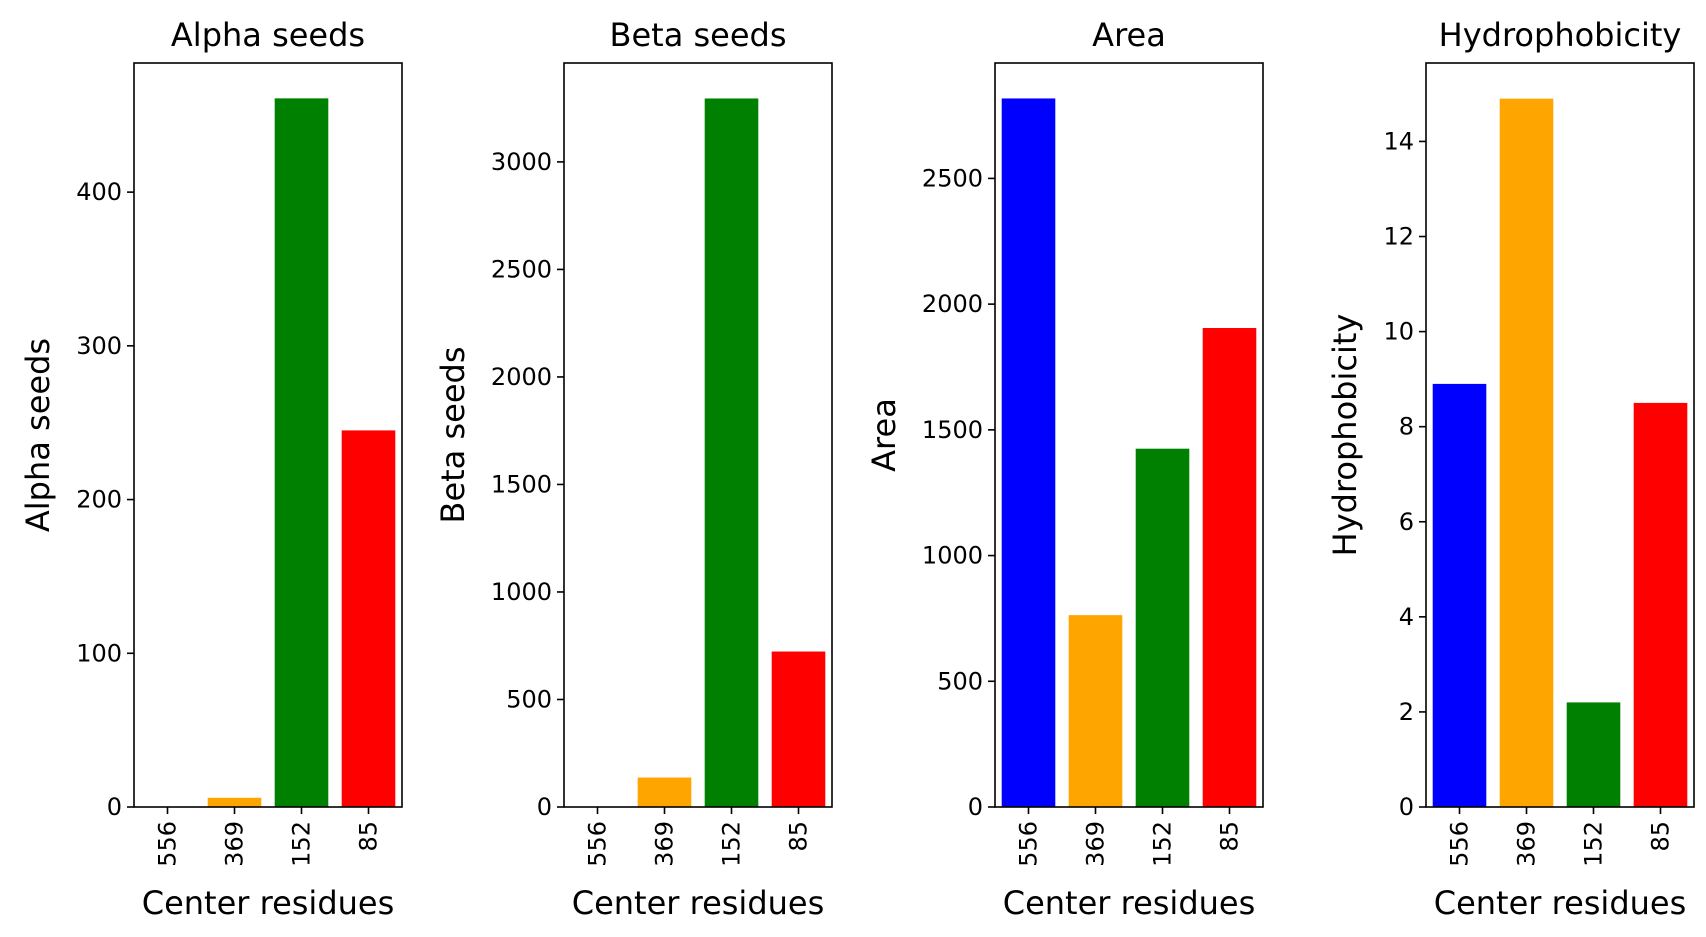 The height and width of the screenshot is (937, 1706). I want to click on y-tick-label: 2, so click(1406, 712).